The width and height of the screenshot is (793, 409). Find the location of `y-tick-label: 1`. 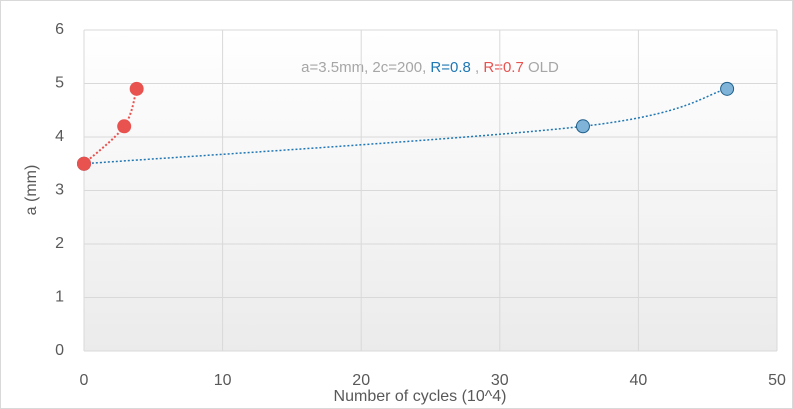

y-tick-label: 1 is located at coordinates (59, 297).